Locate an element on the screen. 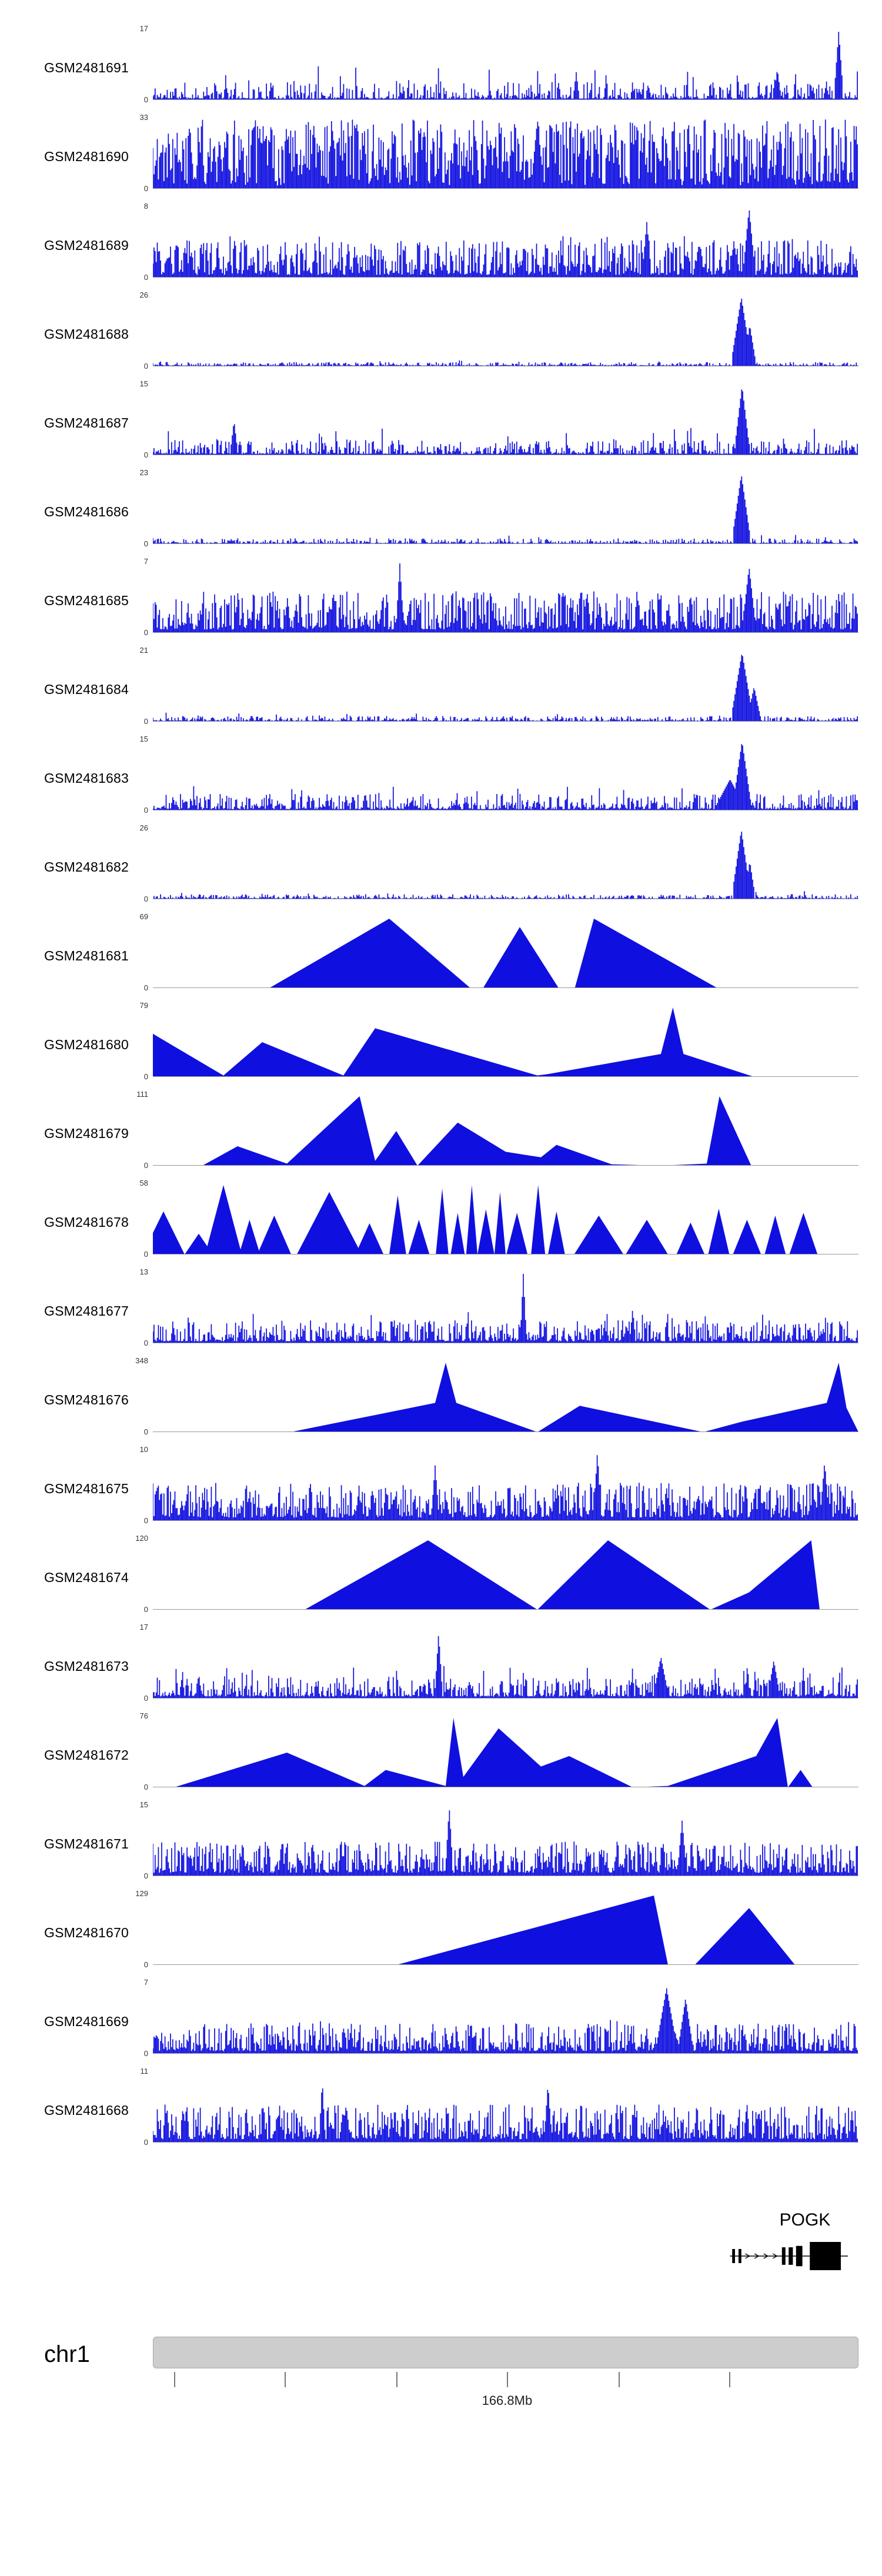  y-axis-max-label: 58 is located at coordinates (143, 1183).